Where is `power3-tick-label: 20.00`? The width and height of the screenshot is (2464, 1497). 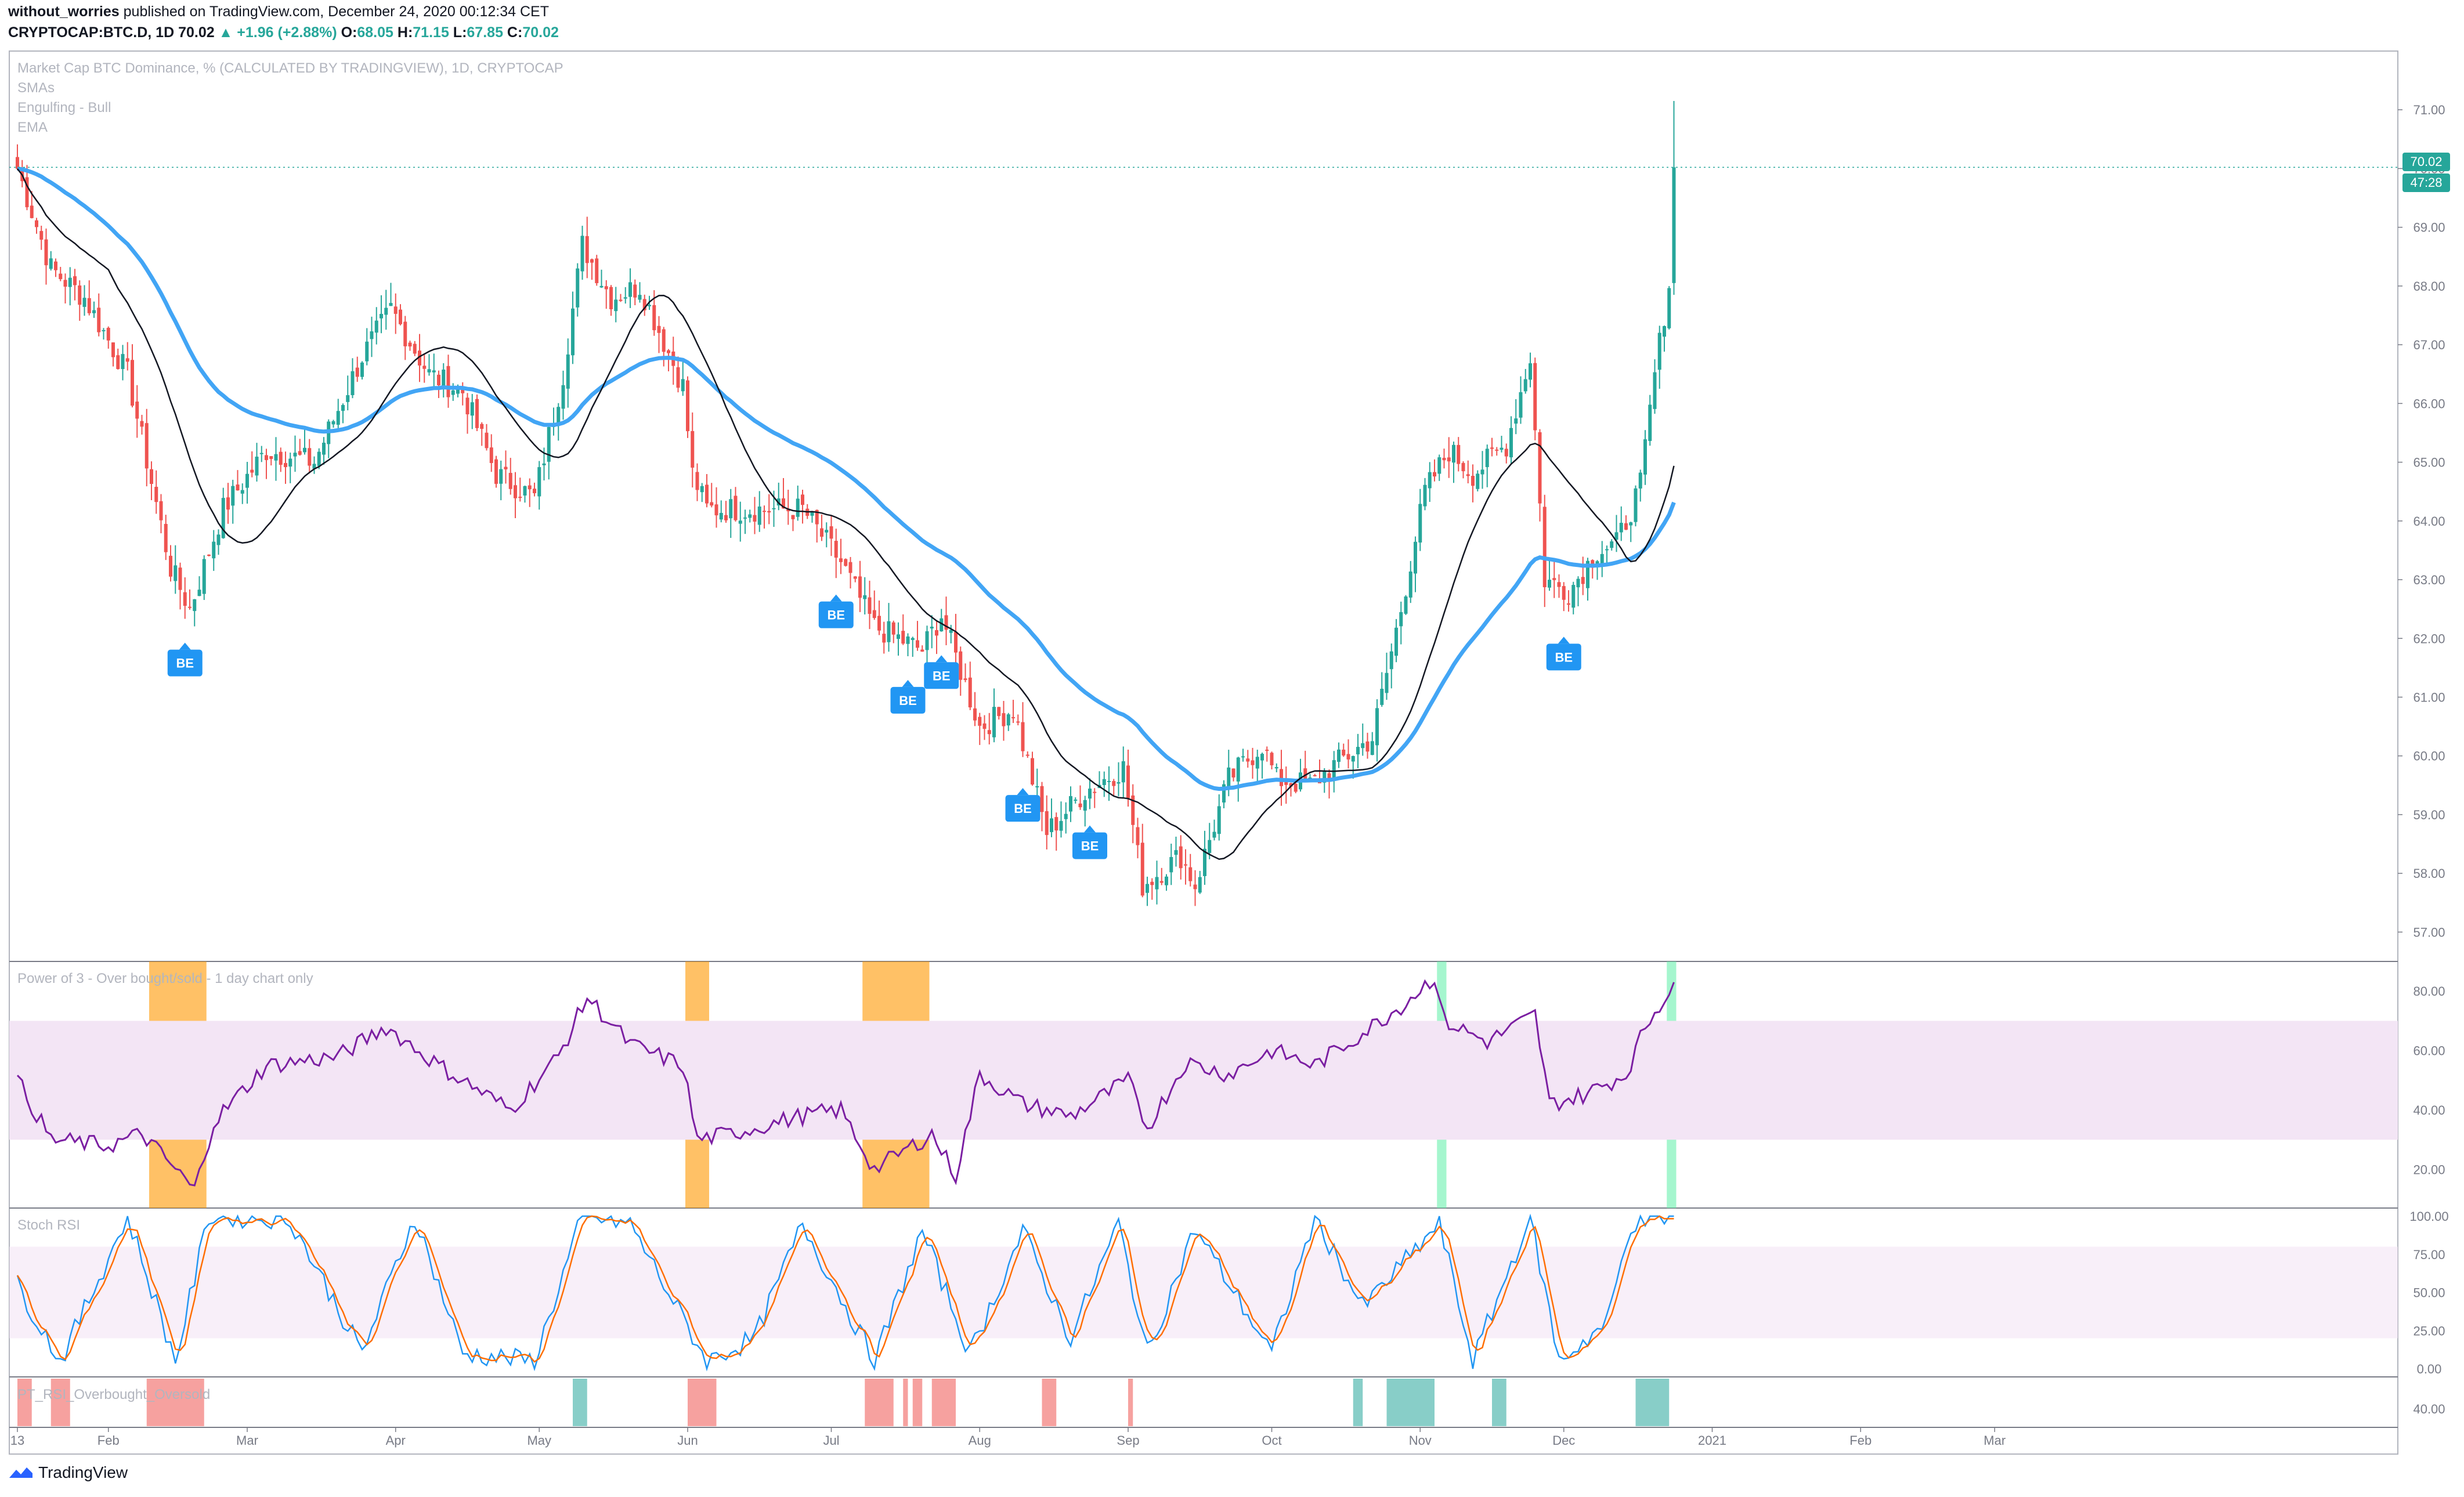
power3-tick-label: 20.00 is located at coordinates (2429, 1169).